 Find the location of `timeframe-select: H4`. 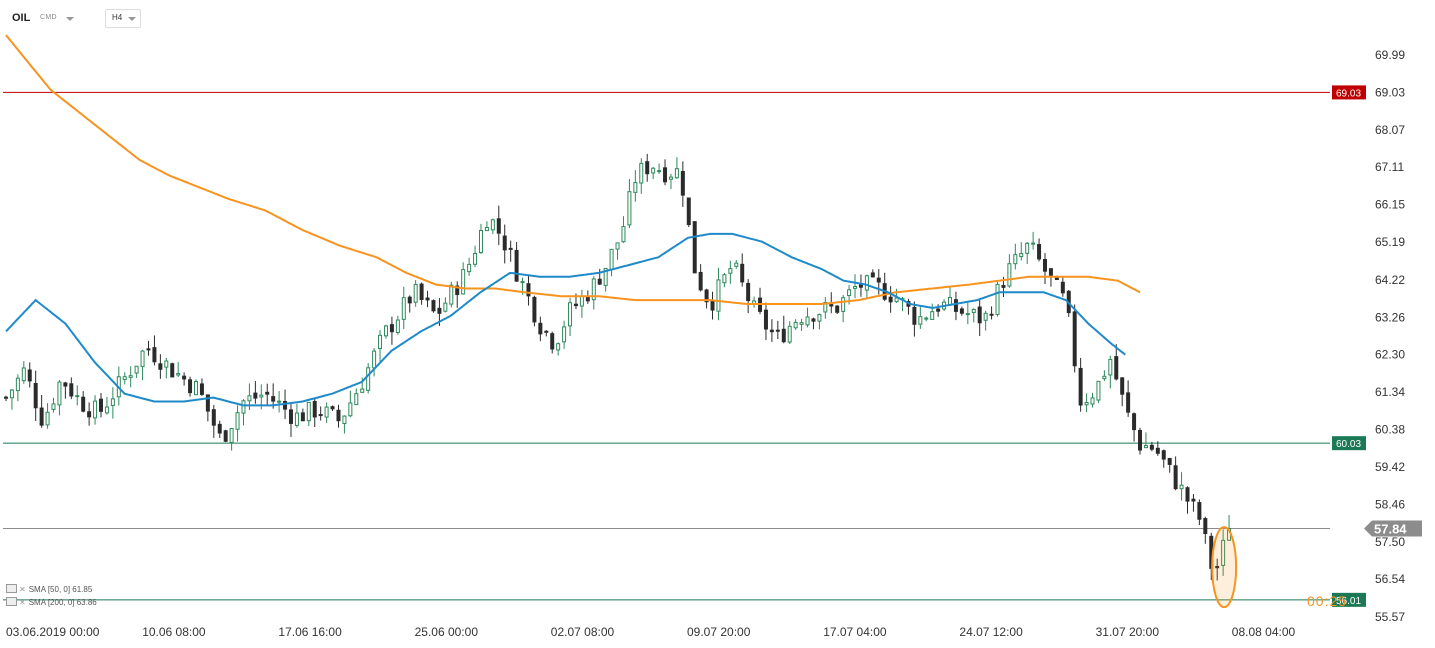

timeframe-select: H4 is located at coordinates (123, 18).